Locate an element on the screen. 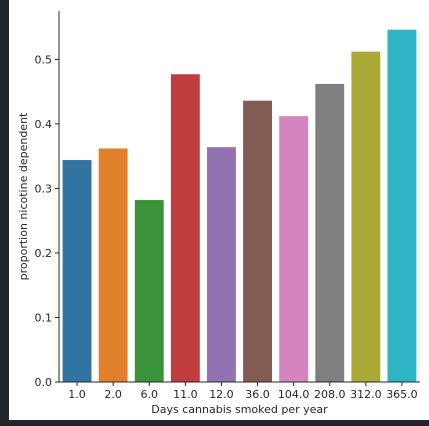 The height and width of the screenshot is (426, 429). bar-6.0 is located at coordinates (149, 291).